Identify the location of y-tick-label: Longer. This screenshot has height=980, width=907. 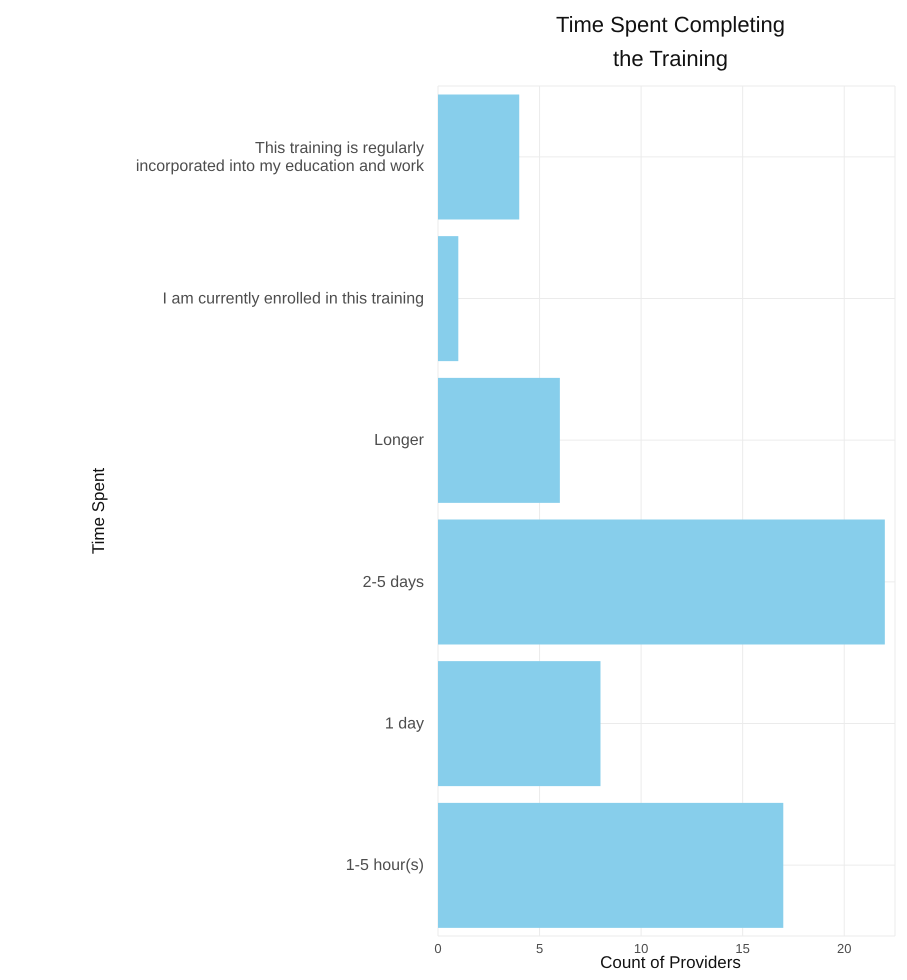
(399, 441).